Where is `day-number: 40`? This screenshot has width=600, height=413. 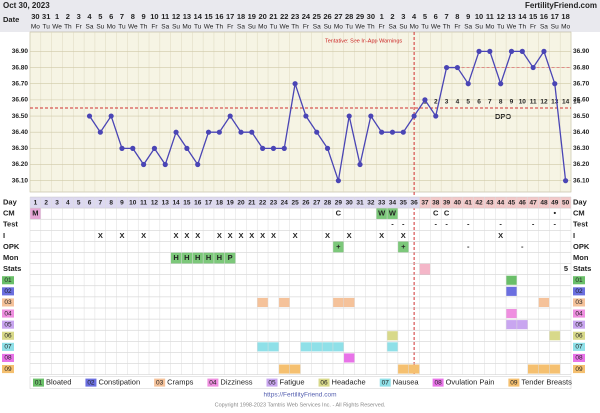 day-number: 40 is located at coordinates (458, 202).